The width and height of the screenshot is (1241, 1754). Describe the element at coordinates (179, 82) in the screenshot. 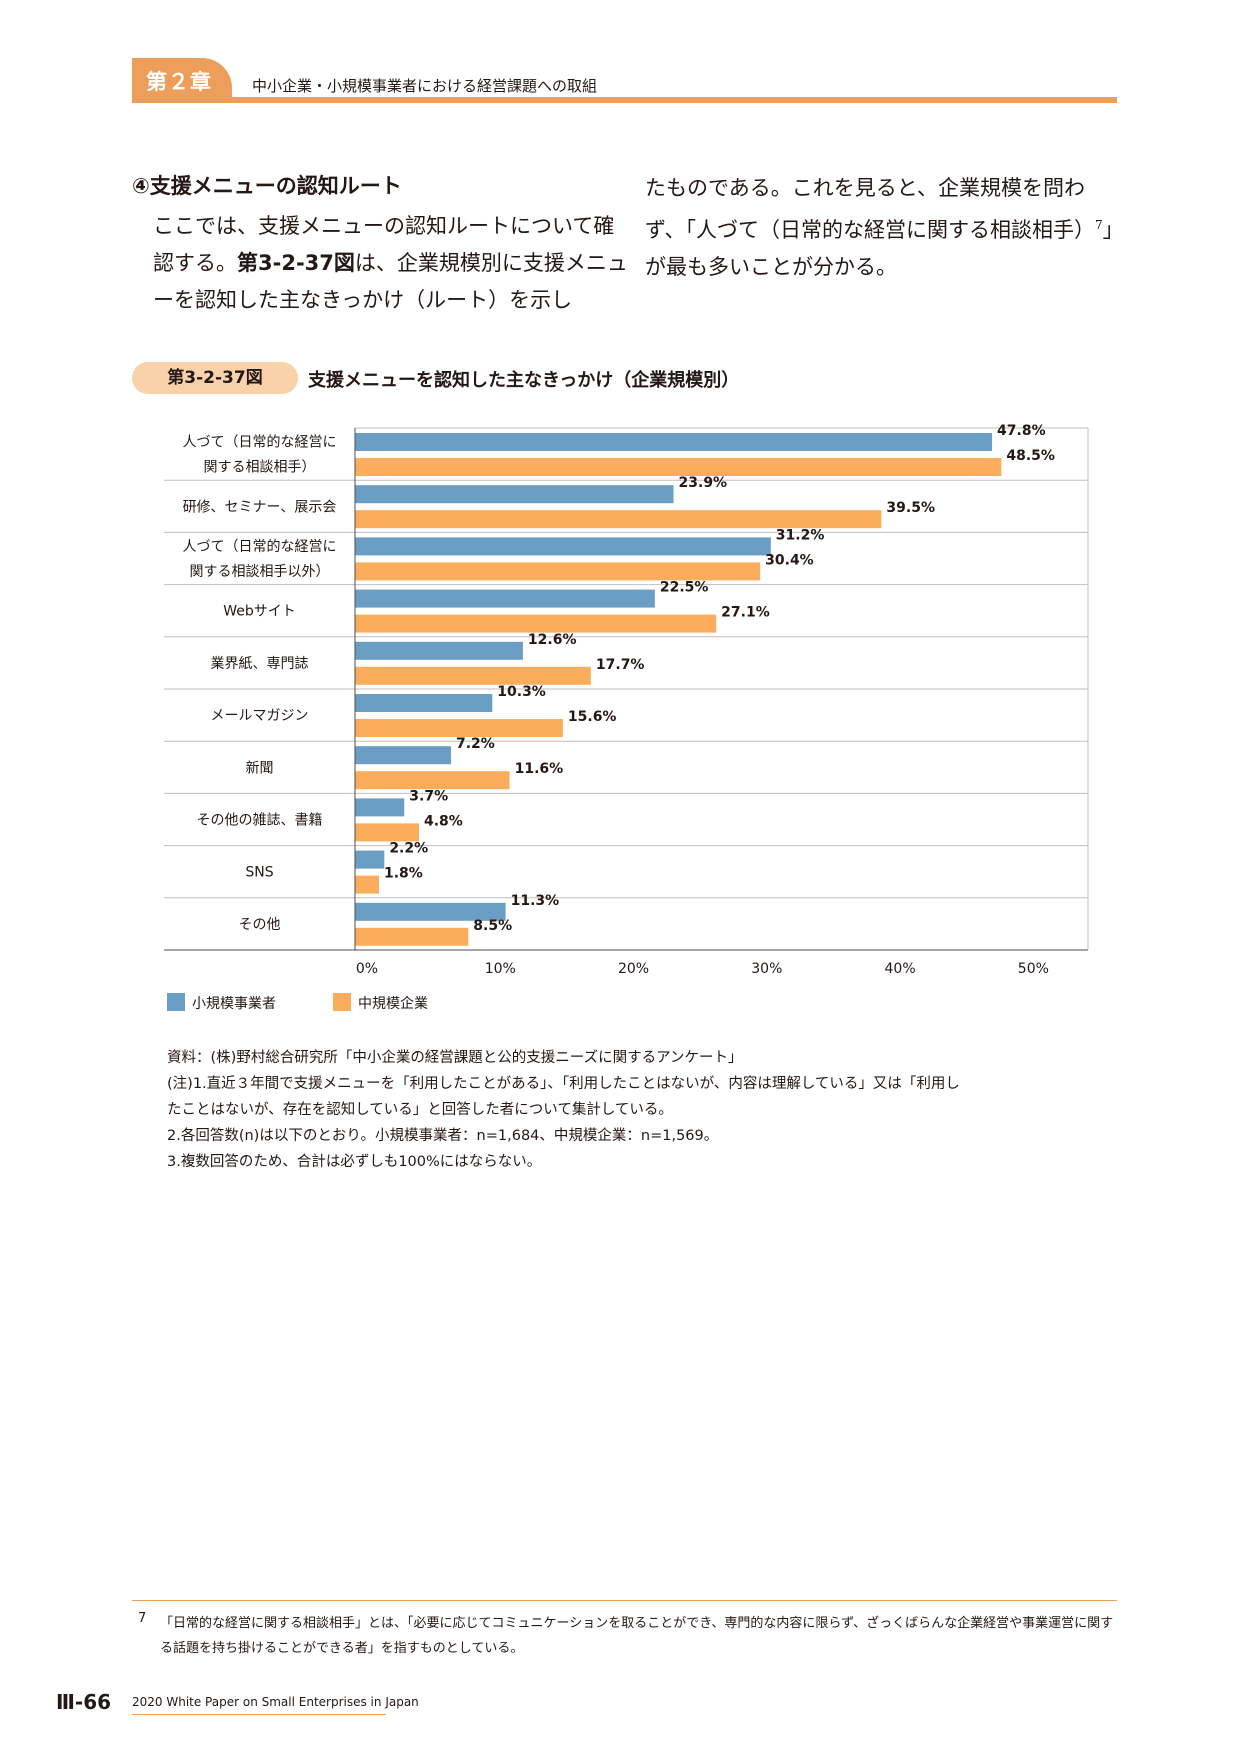

I see `chapter-label: 第２章` at that location.